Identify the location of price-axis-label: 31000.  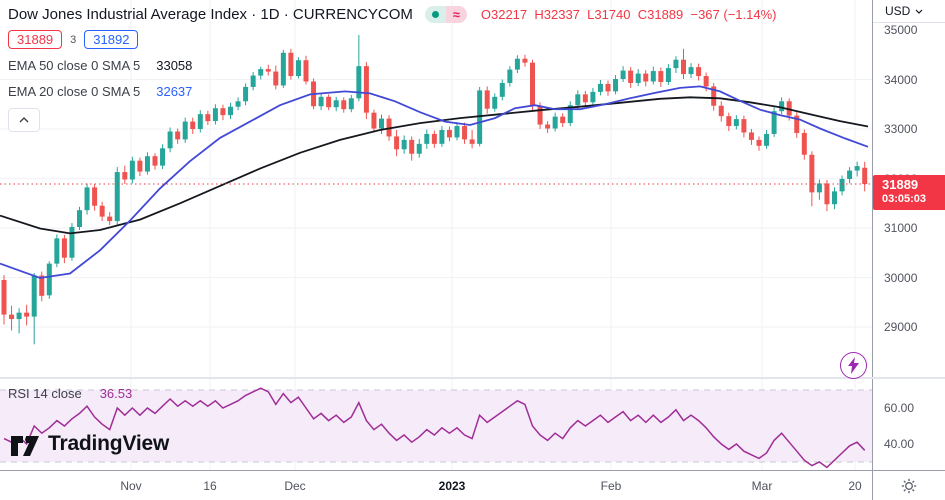
(901, 228).